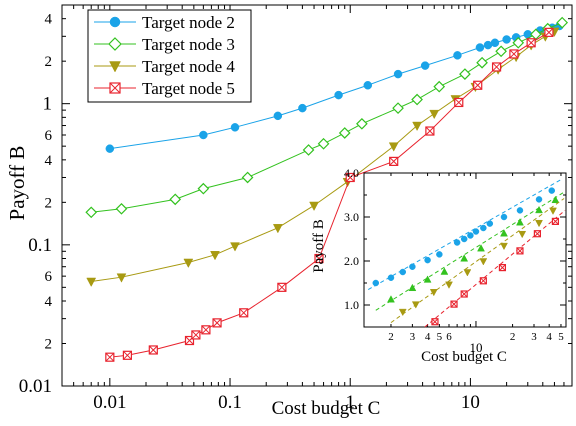 This screenshot has height=426, width=576. Describe the element at coordinates (351, 217) in the screenshot. I see `inset-y-tick-label: 3.0` at that location.